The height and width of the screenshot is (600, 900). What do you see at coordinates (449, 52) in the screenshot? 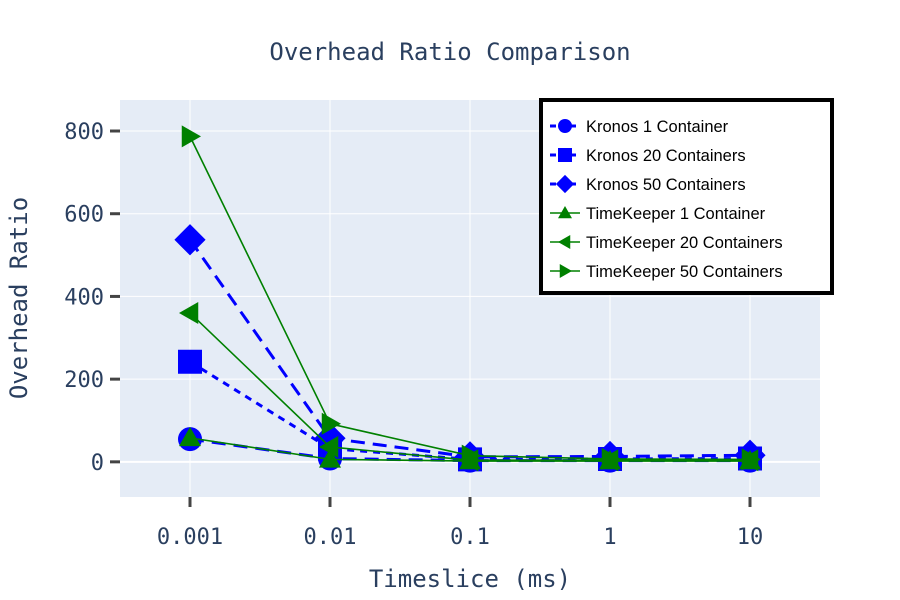
I see `chart-title: Overhead Ratio Comparison` at bounding box center [449, 52].